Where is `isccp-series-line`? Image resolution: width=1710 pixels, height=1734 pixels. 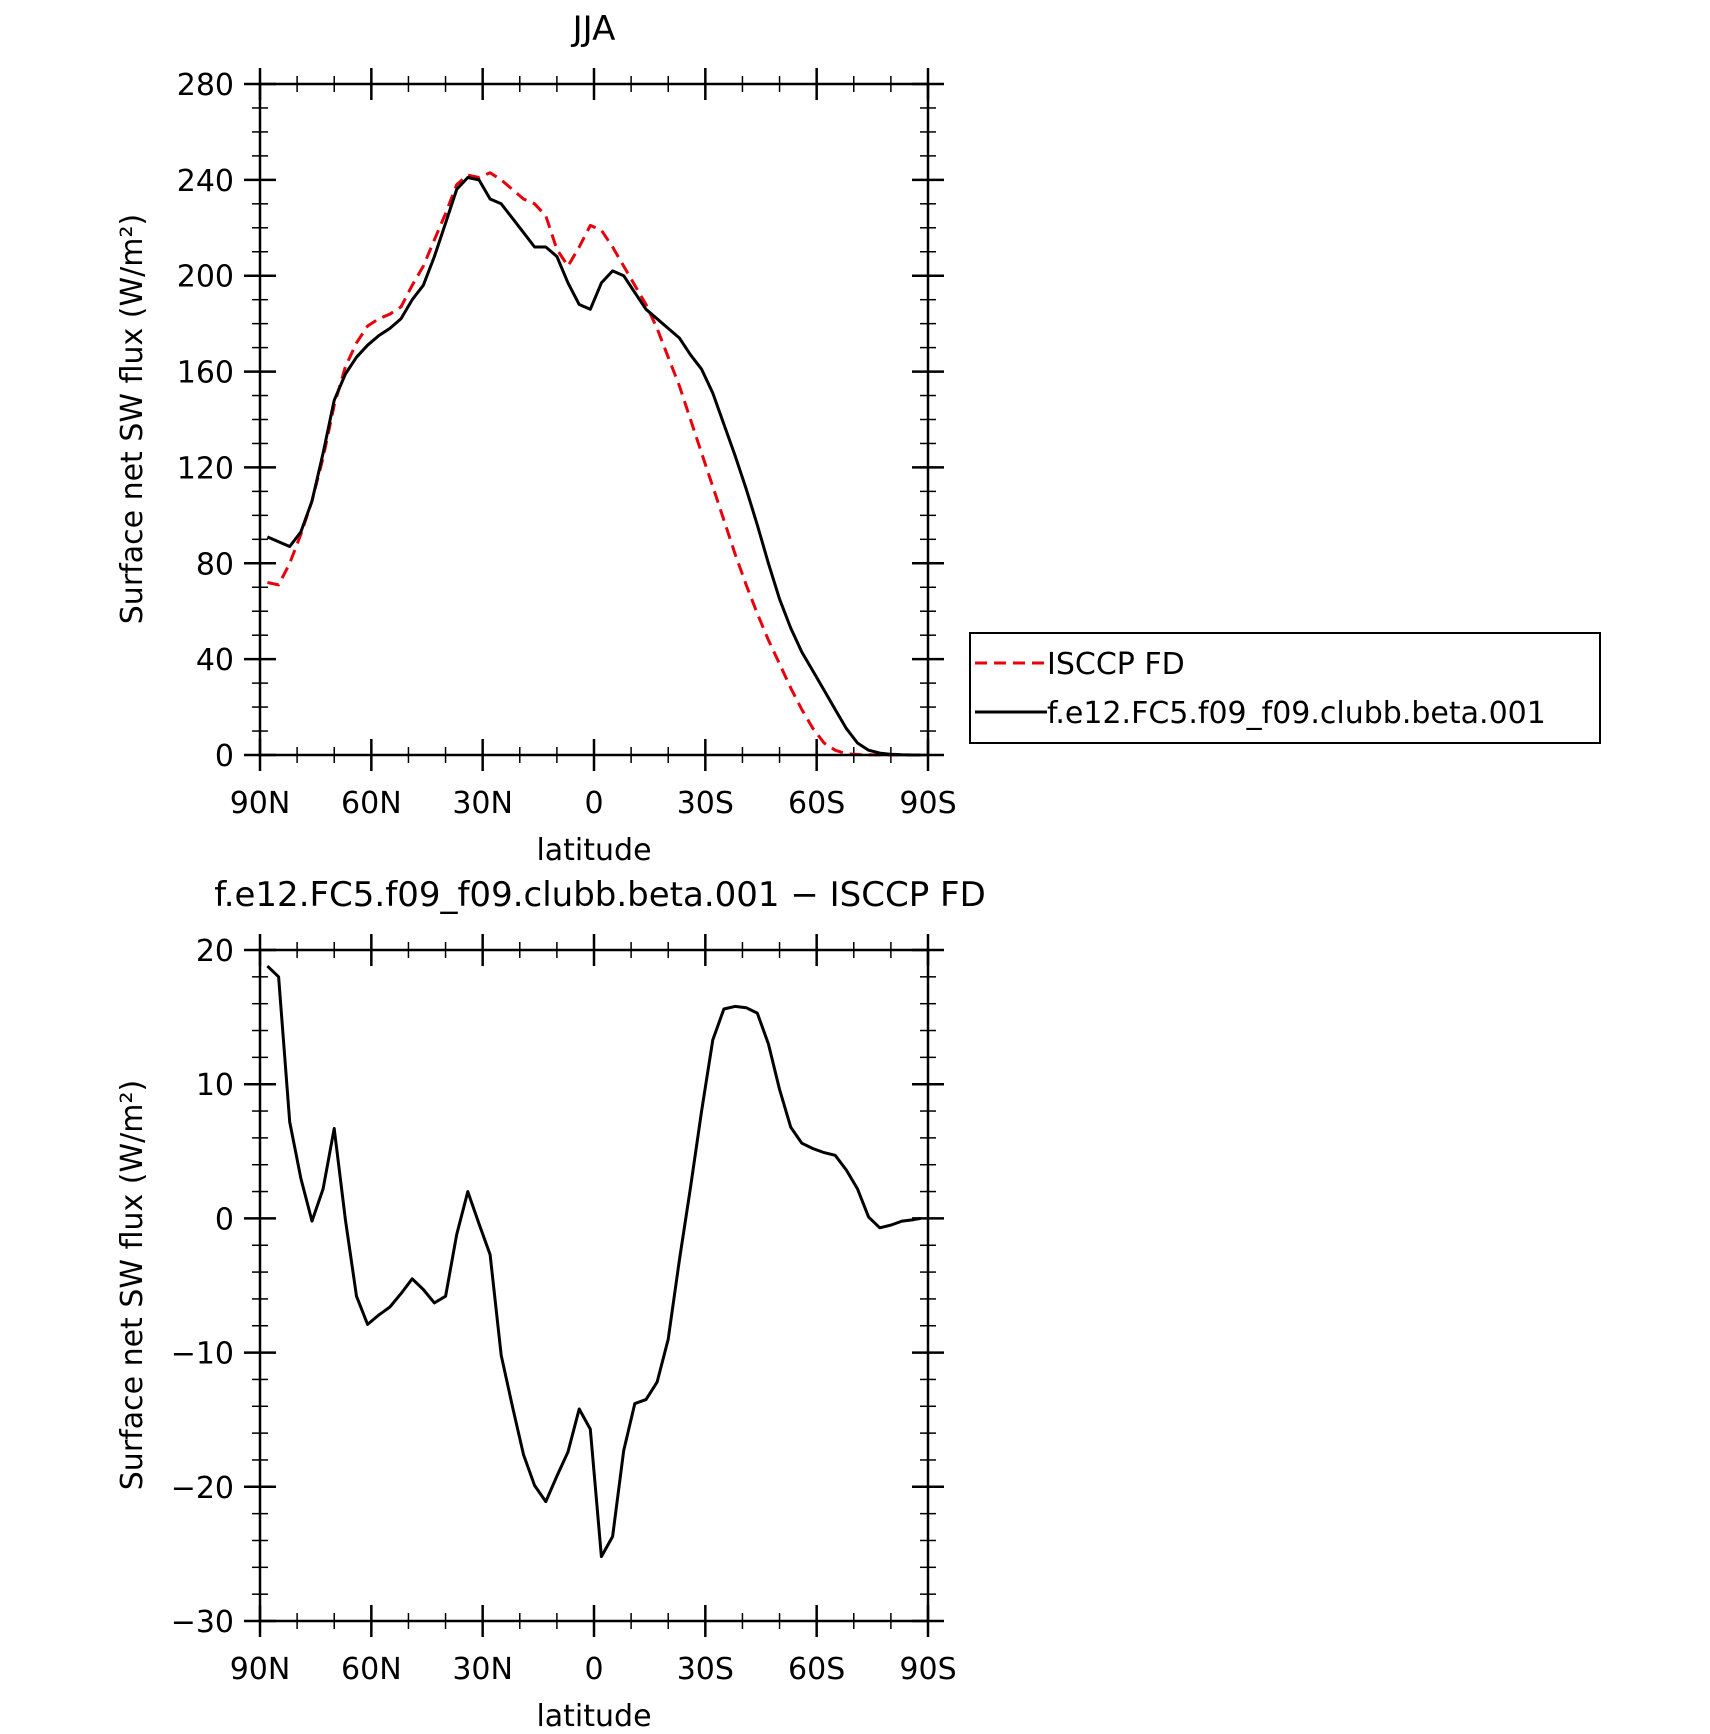
isccp-series-line is located at coordinates (594, 464).